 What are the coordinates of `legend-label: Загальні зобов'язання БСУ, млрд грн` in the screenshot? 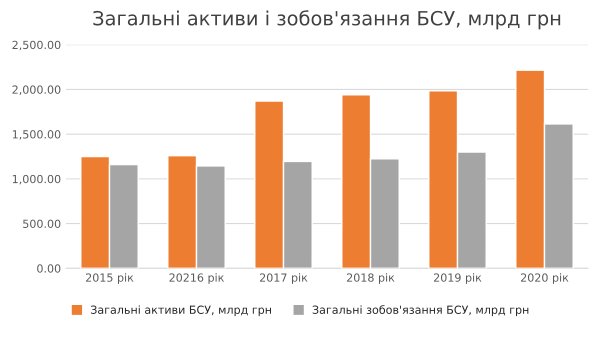 It's located at (420, 310).